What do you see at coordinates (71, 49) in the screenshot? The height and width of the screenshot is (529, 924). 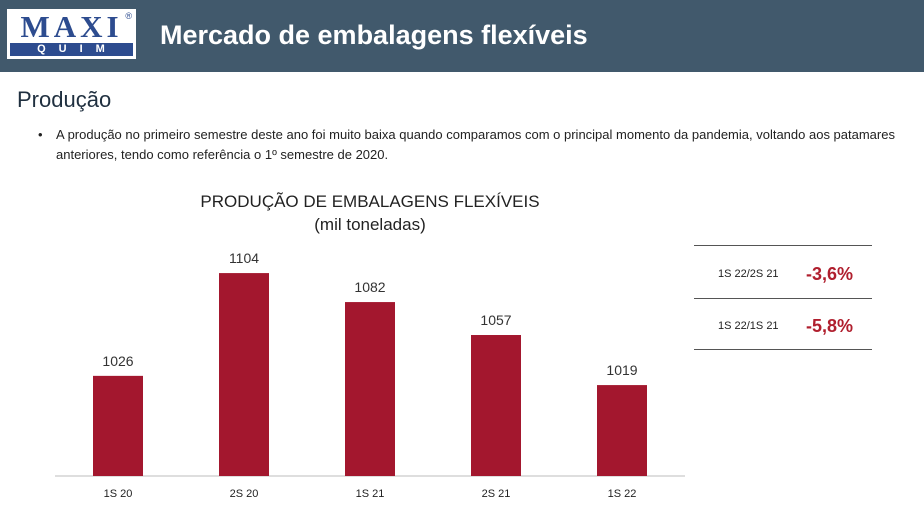 I see `logo-text-bottom: QUIM` at bounding box center [71, 49].